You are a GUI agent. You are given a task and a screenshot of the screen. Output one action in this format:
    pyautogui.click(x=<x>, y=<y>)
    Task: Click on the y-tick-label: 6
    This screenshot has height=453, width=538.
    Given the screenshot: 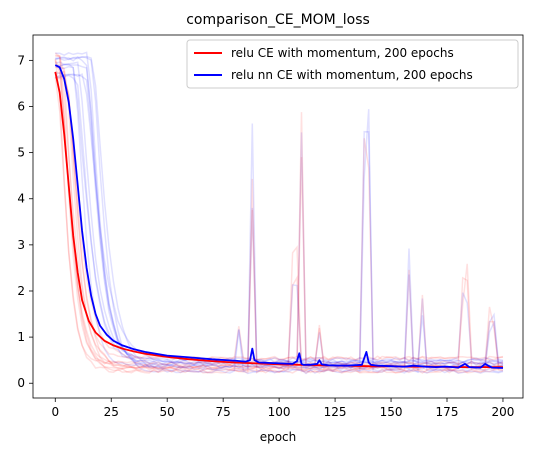 What is the action you would take?
    pyautogui.click(x=21, y=106)
    